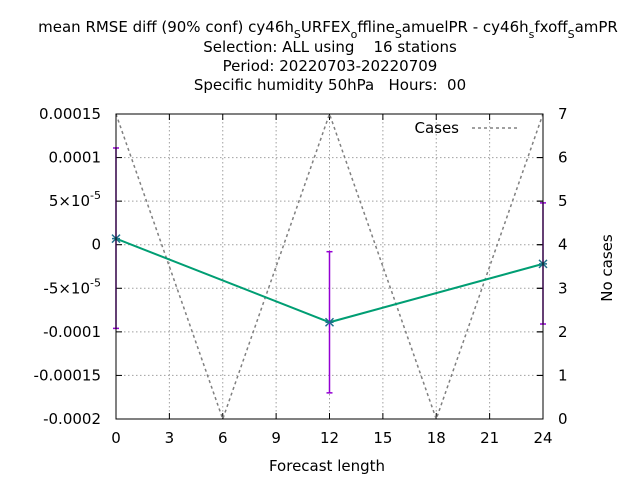  Describe the element at coordinates (436, 438) in the screenshot. I see `x-tick-label: 18` at that location.